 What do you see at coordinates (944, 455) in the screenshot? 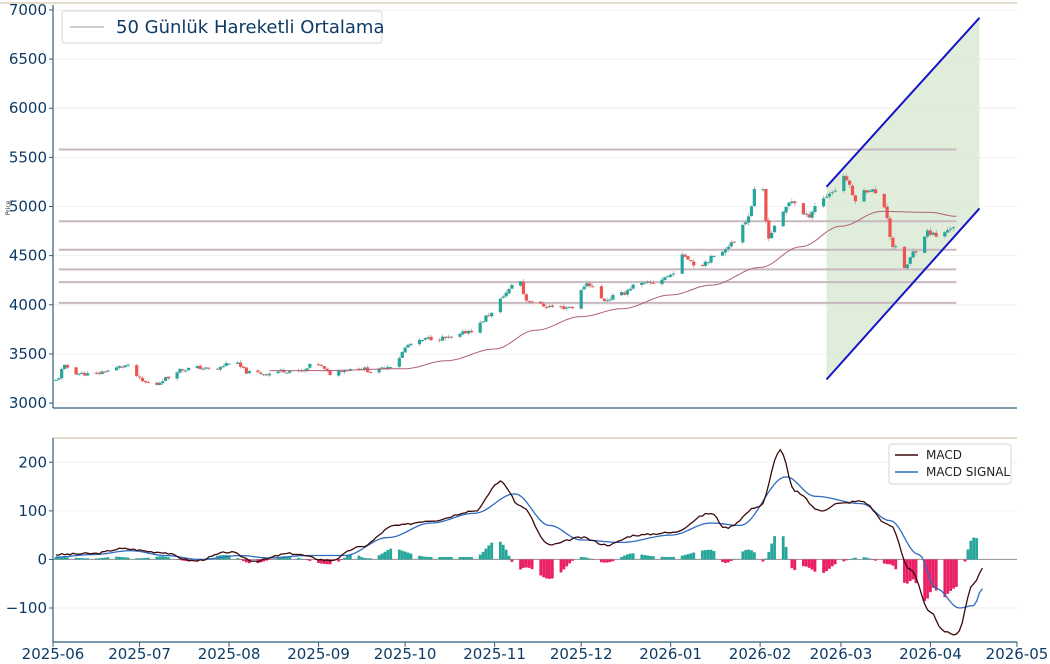
I see `legend-macd-label: MACD` at bounding box center [944, 455].